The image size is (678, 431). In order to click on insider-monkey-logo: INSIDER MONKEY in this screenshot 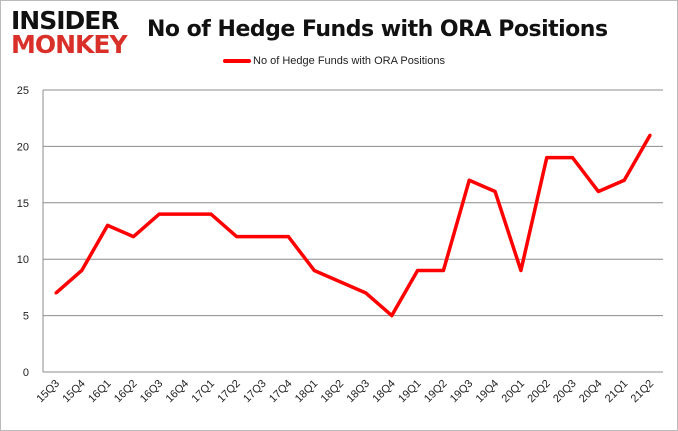, I will do `click(69, 32)`.